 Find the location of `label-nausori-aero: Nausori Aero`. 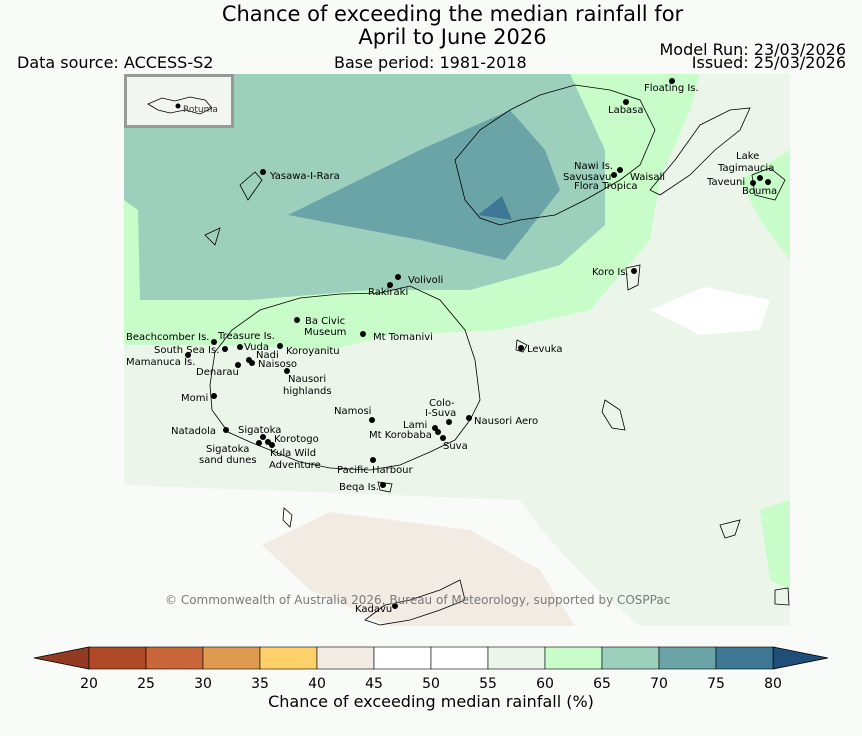

label-nausori-aero: Nausori Aero is located at coordinates (506, 421).